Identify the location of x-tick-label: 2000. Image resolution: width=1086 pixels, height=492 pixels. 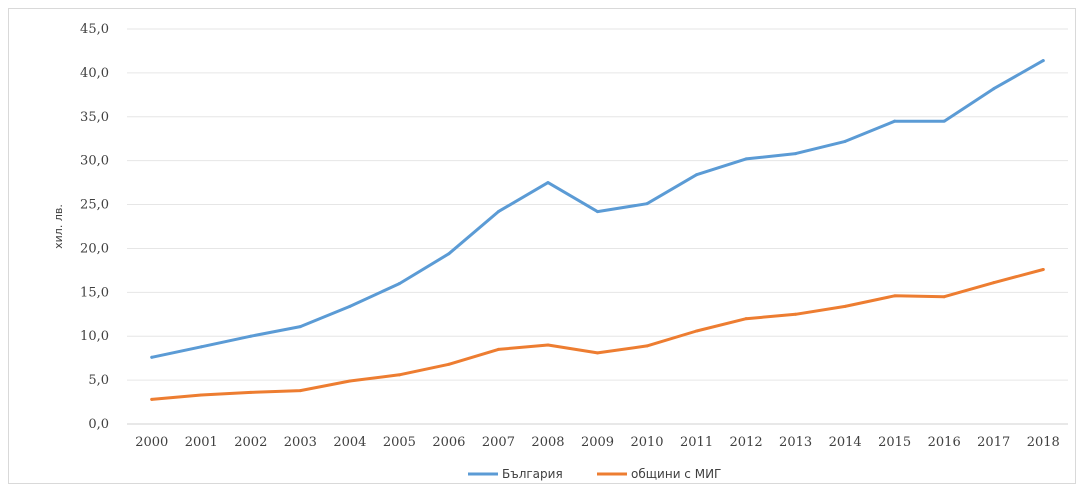
(151, 442).